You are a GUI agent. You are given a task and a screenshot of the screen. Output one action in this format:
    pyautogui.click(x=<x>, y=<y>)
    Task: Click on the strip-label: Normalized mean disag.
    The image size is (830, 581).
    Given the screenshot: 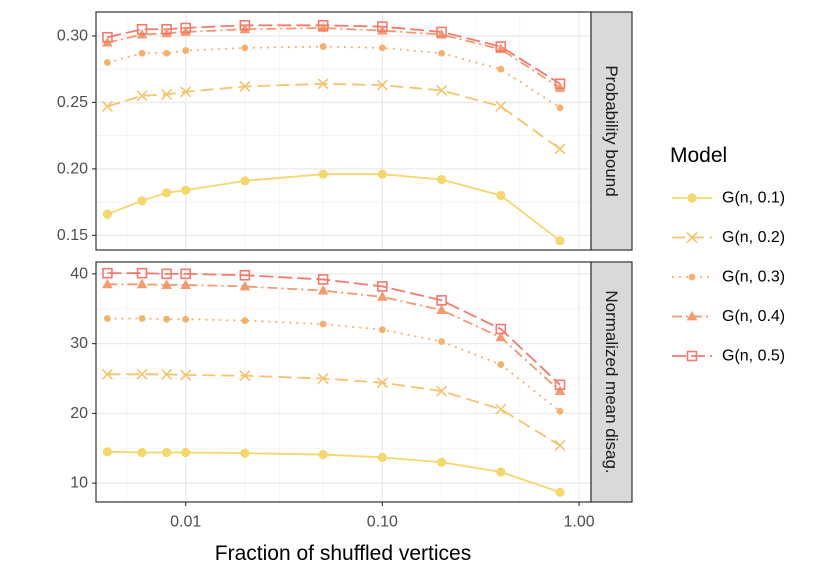 What is the action you would take?
    pyautogui.click(x=611, y=381)
    